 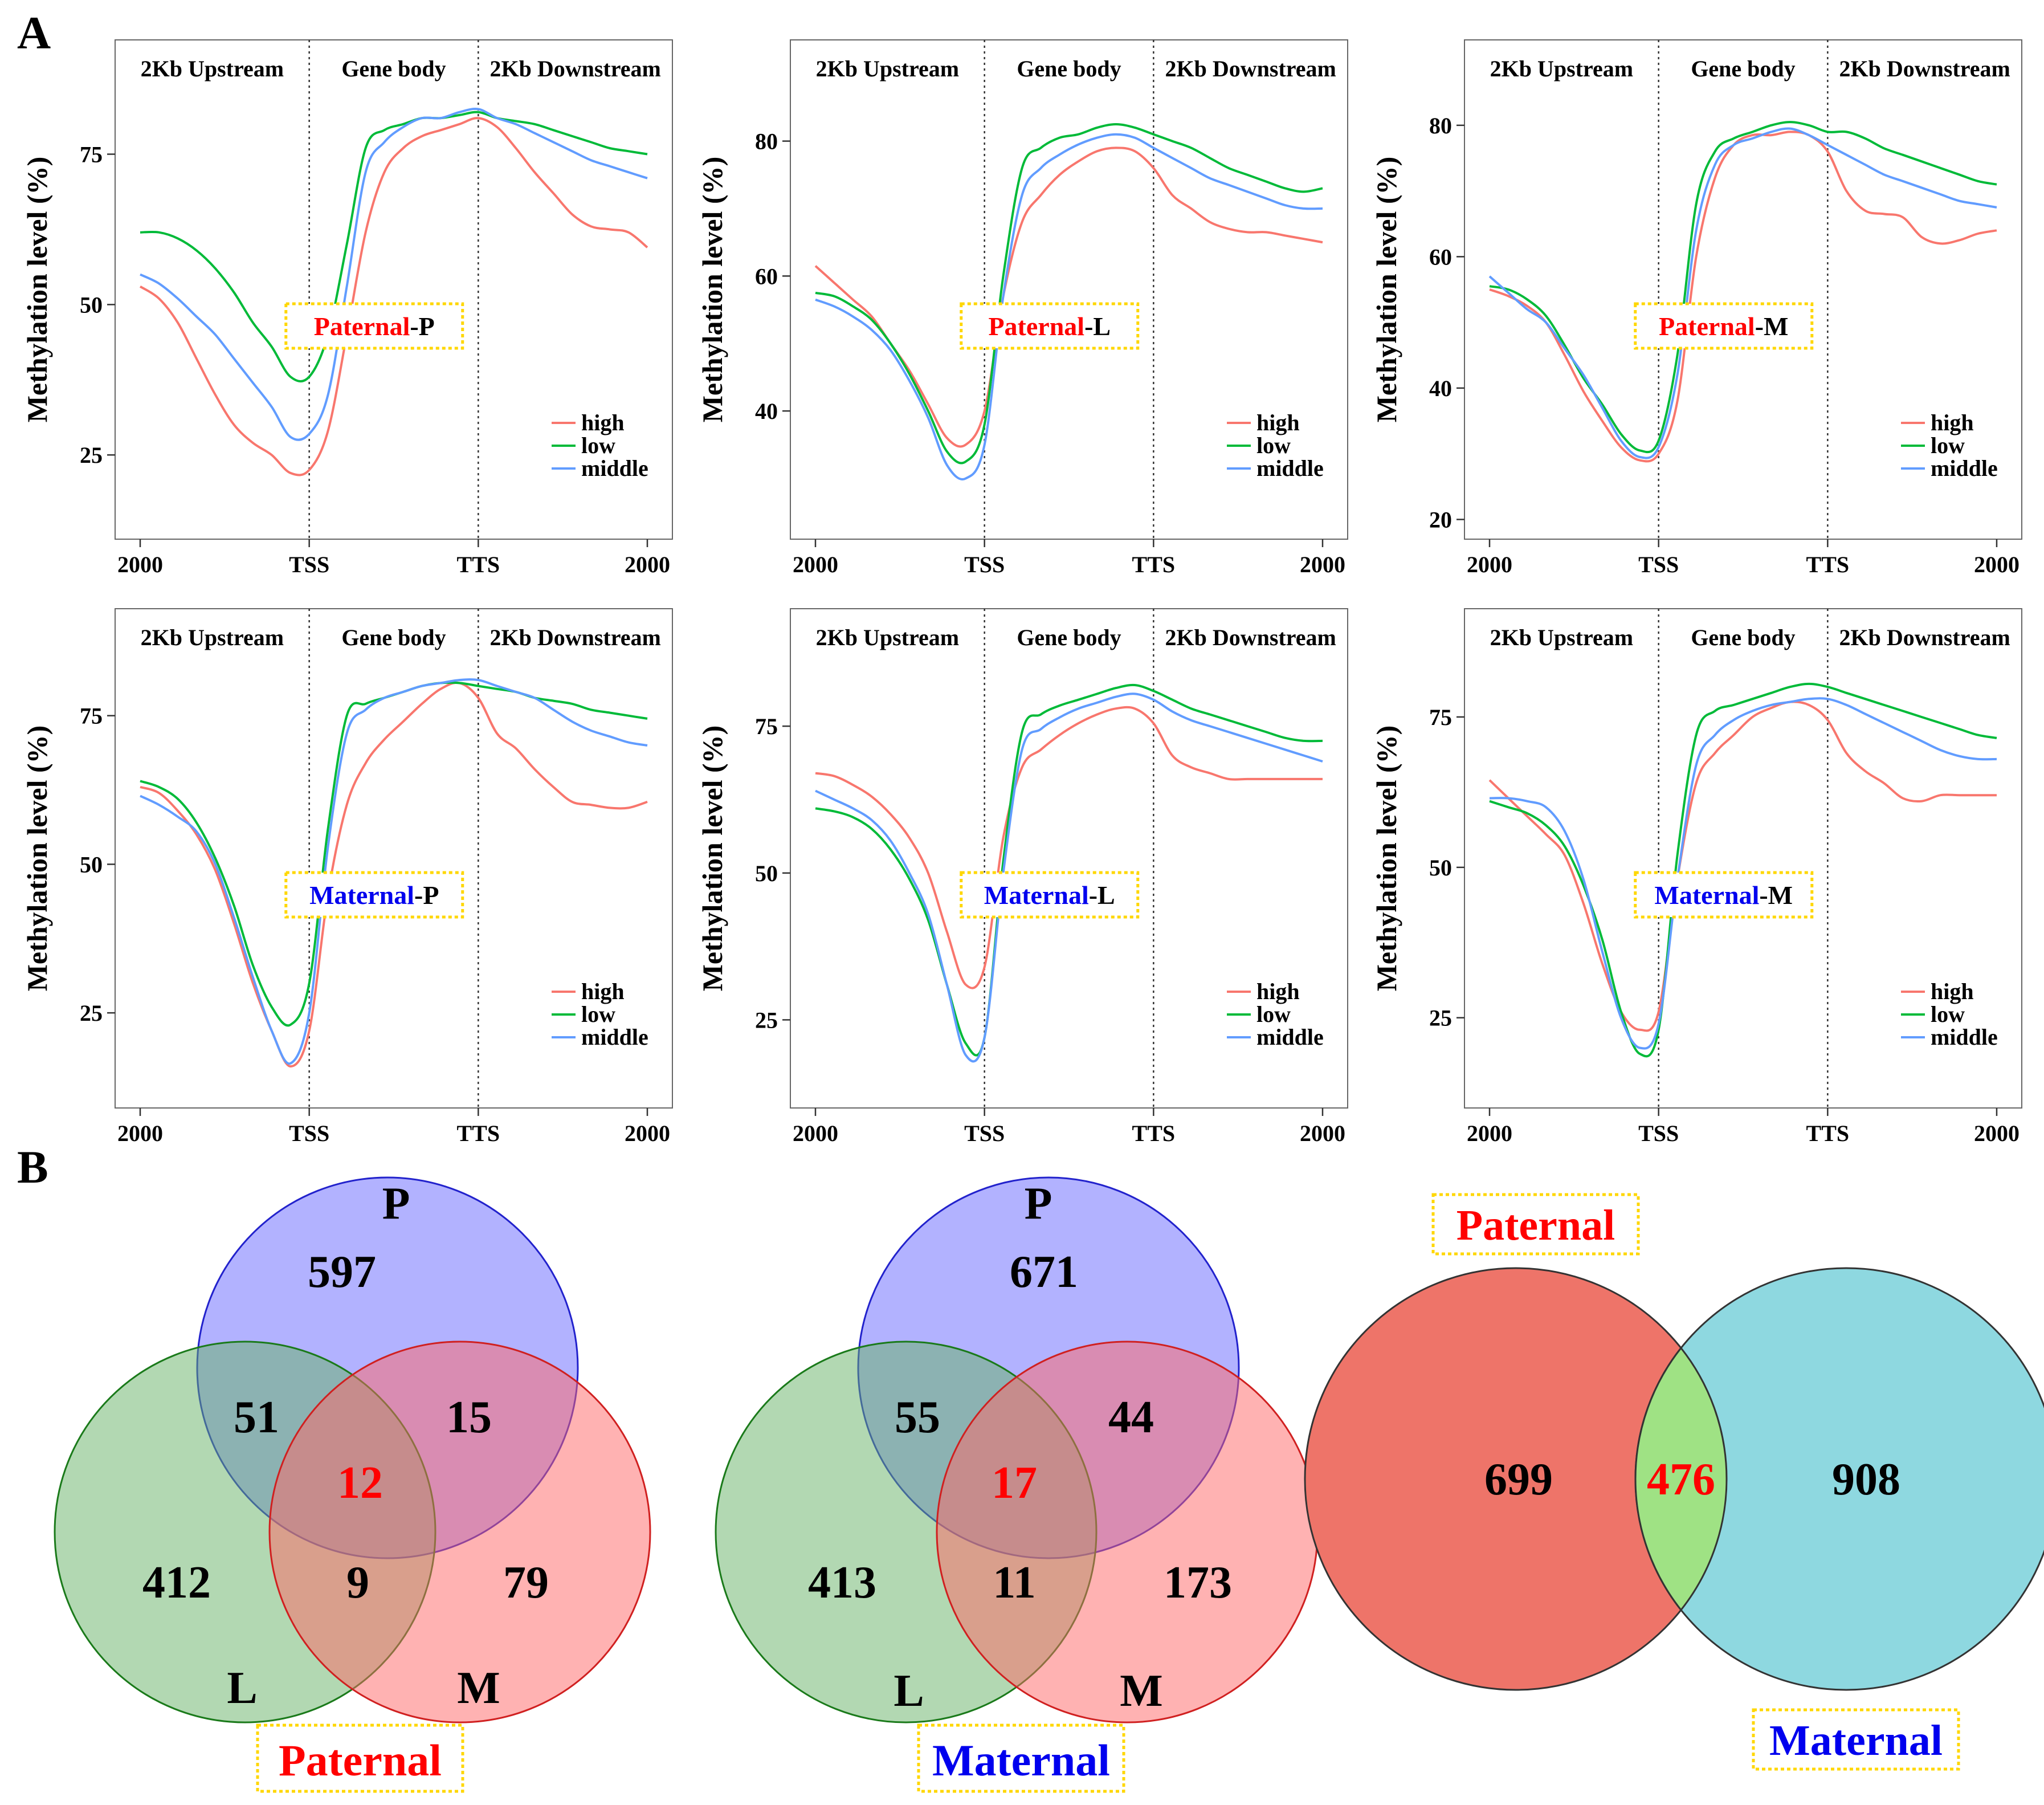 I want to click on sample-badge-tissue: -P, so click(x=426, y=896).